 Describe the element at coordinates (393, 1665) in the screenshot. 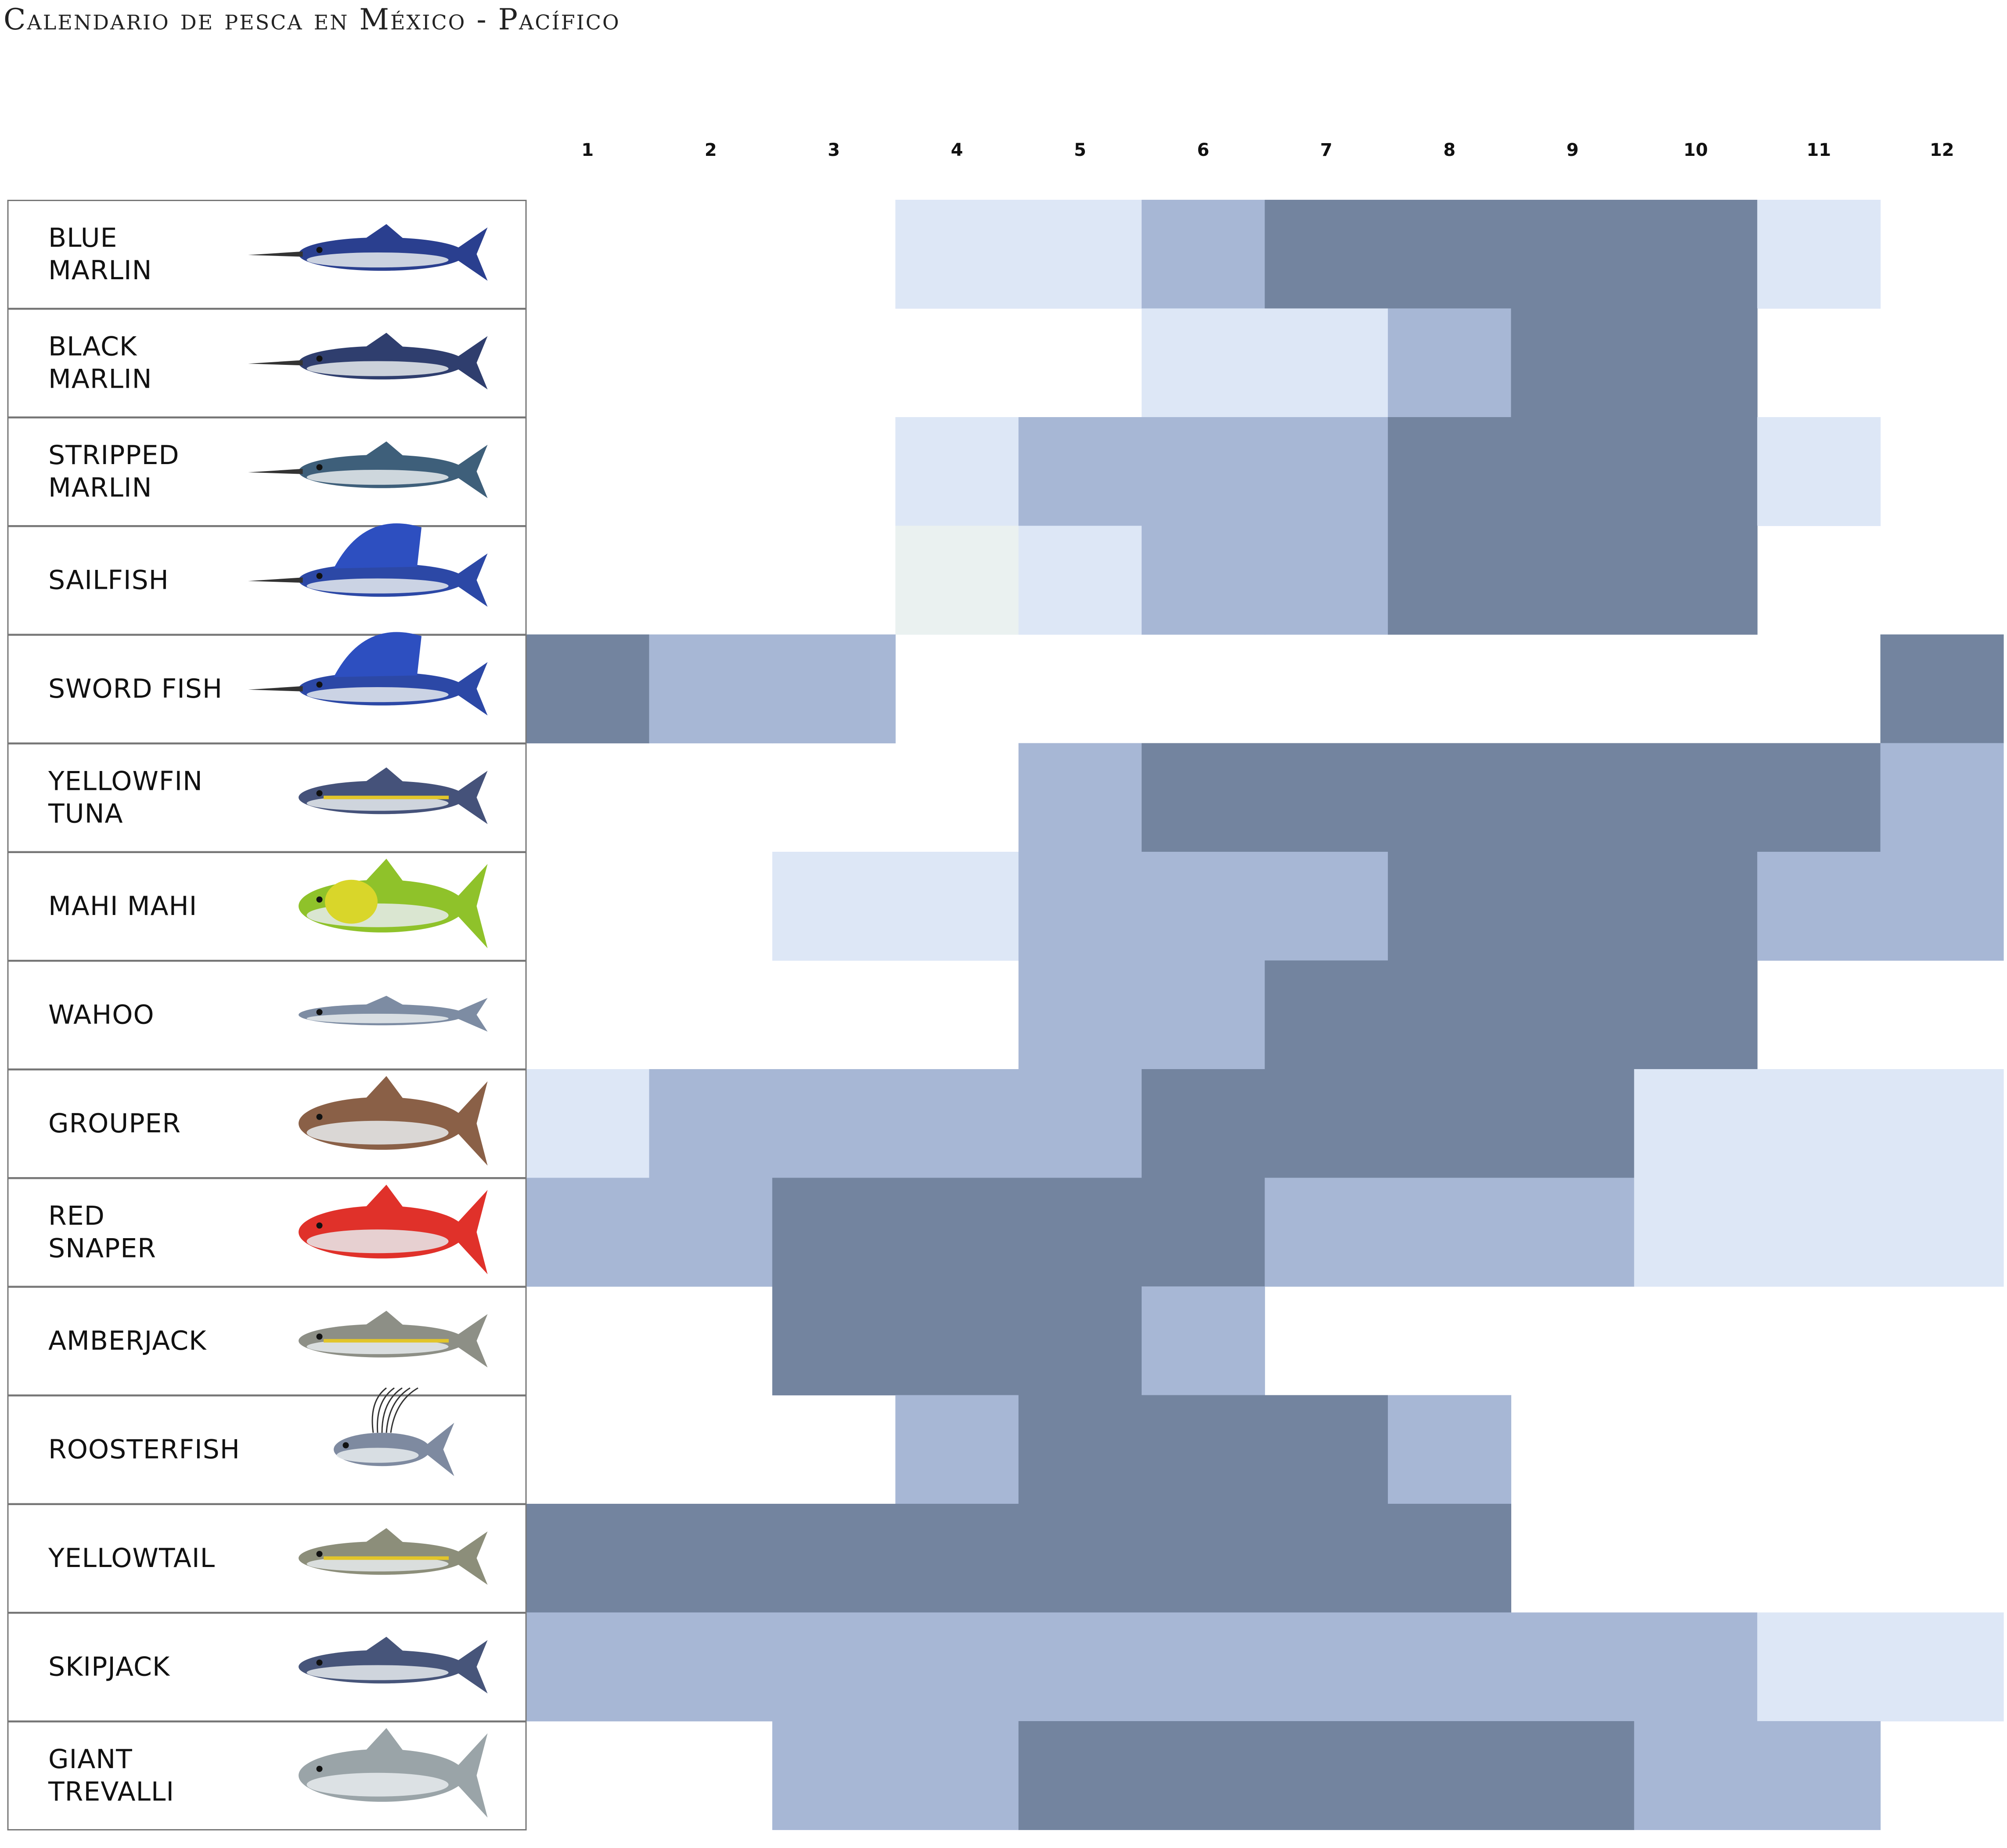

I see `skipjack-icon` at that location.